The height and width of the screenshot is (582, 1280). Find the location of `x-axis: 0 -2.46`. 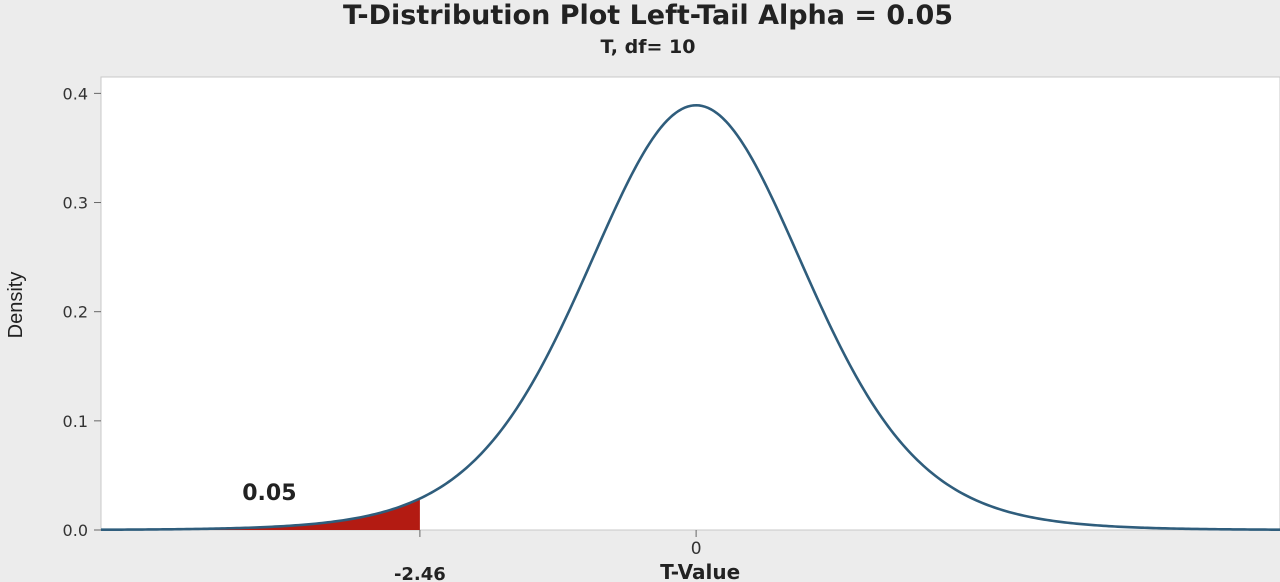

x-axis: 0 -2.46 is located at coordinates (548, 556).